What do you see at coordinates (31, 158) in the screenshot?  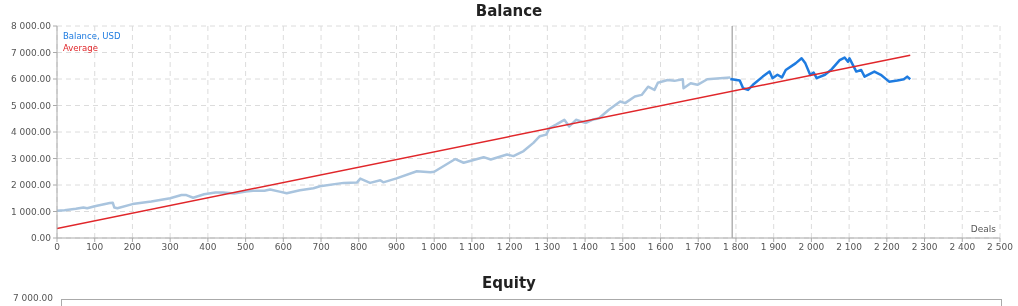 I see `y-tick-label: 3 000.00` at bounding box center [31, 158].